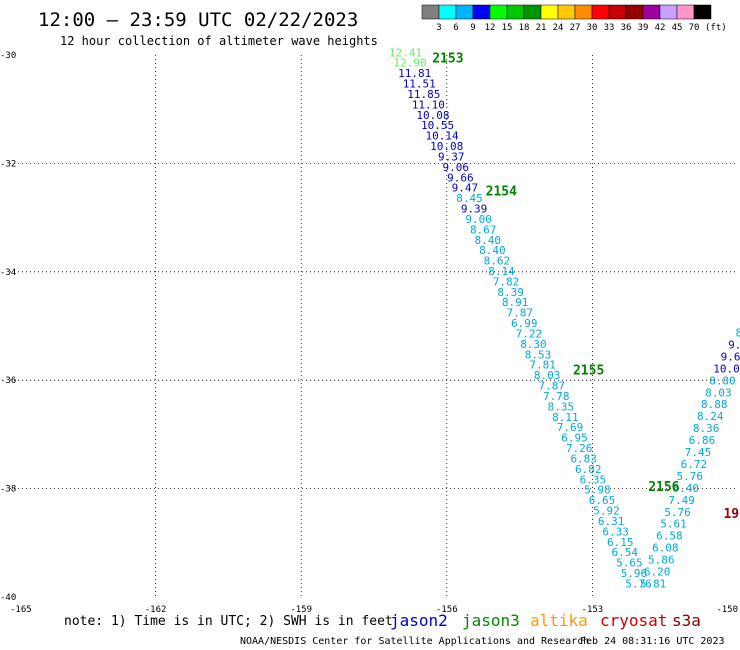  I want to click on wave-height-label: 8.35, so click(561, 406).